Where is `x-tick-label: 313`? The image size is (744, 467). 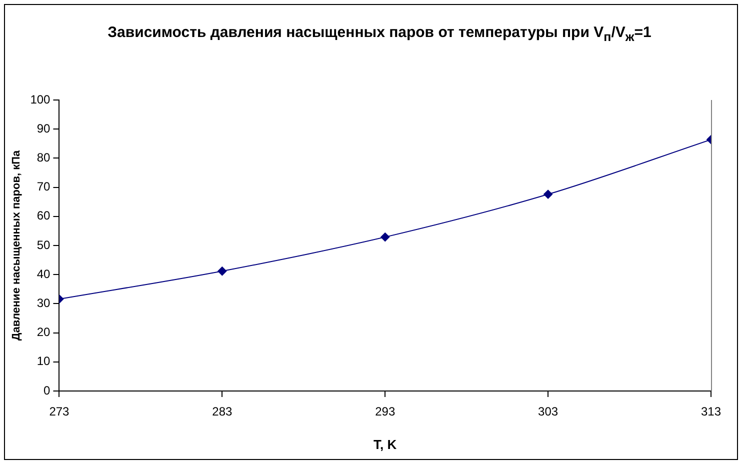 x-tick-label: 313 is located at coordinates (711, 411).